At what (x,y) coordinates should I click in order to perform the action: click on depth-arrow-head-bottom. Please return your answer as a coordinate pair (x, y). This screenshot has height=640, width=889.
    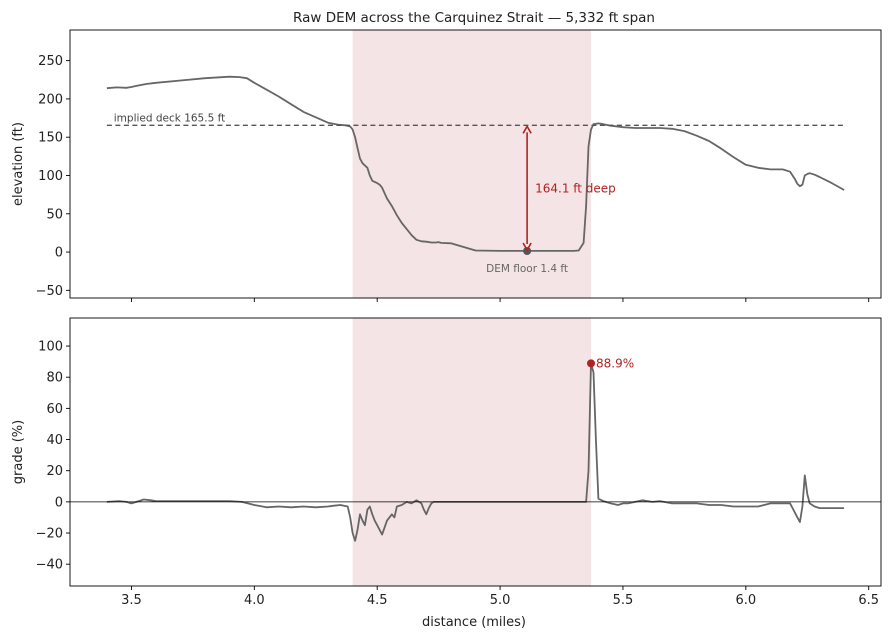
    Looking at the image, I should click on (527, 247).